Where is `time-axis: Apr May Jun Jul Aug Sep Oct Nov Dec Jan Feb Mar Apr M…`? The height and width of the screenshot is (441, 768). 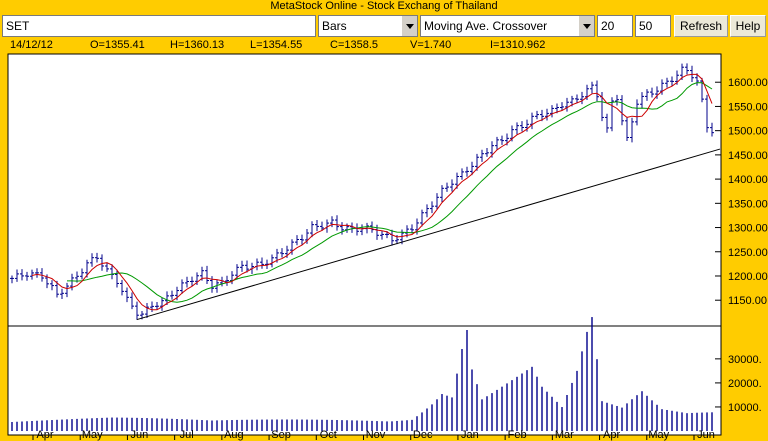
time-axis: Apr May Jun Jul Aug Sep Oct Nov Dec Jan Feb Mar Apr M… is located at coordinates (373, 435).